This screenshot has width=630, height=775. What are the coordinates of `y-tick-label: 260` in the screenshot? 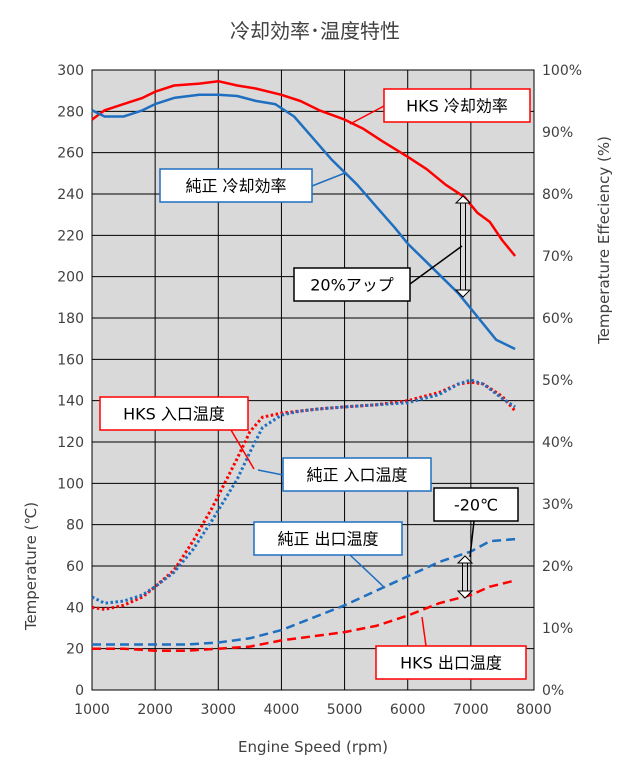 It's located at (70, 154).